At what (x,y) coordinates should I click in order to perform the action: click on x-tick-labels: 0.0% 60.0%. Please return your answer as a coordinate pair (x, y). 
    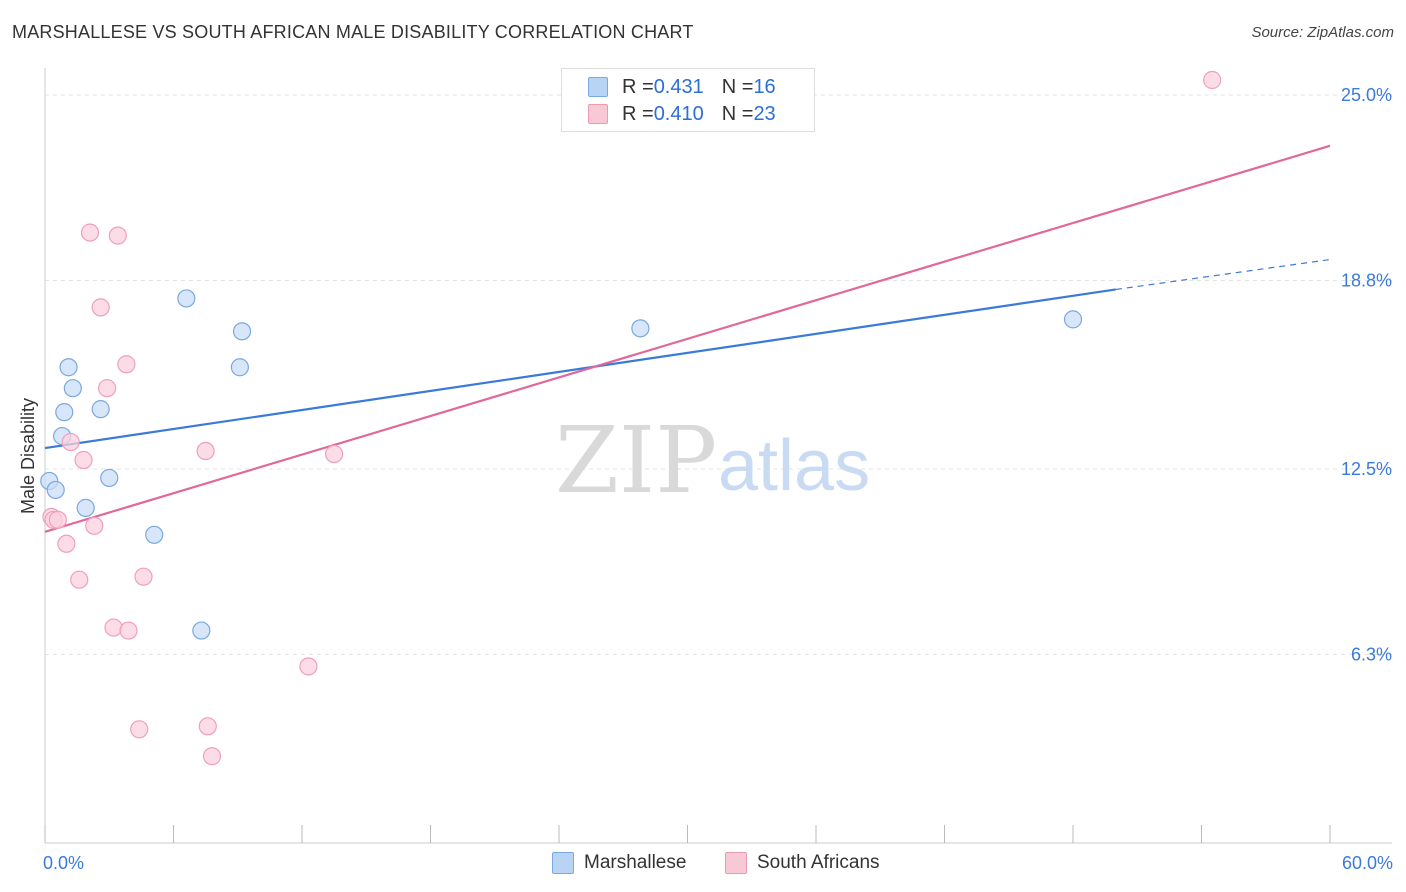
    Looking at the image, I should click on (718, 863).